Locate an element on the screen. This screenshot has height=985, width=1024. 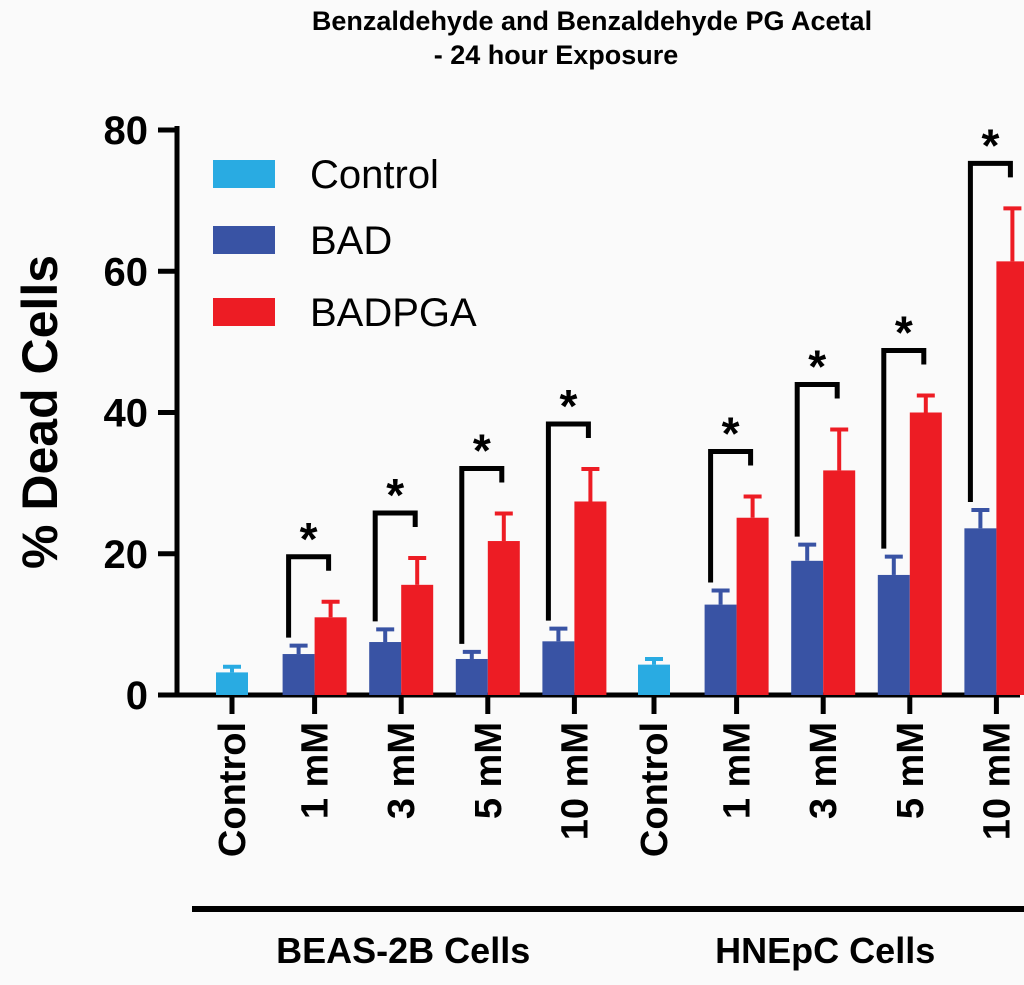
legend-swatch-bad is located at coordinates (244, 240).